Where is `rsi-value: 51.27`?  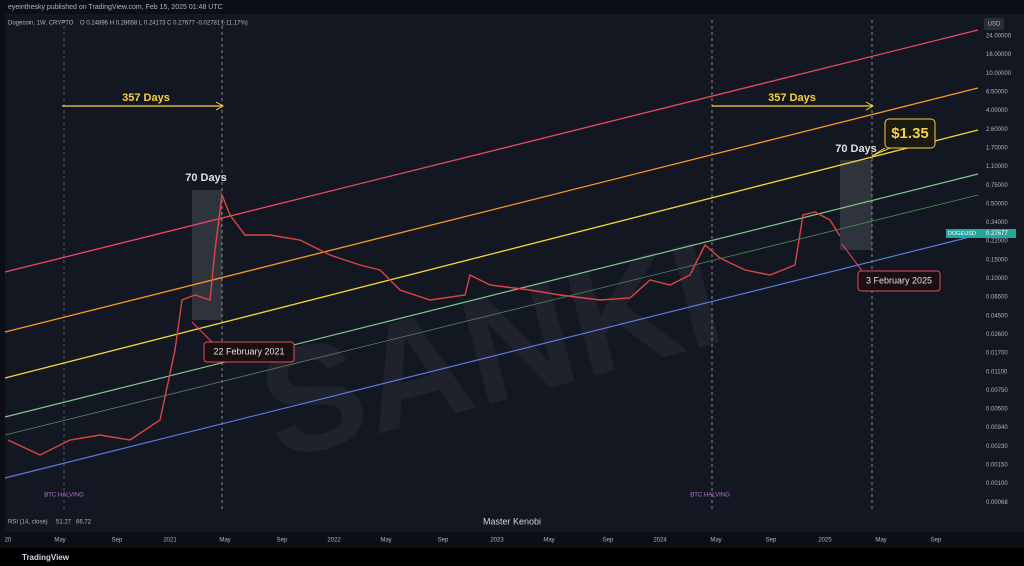
rsi-value: 51.27 is located at coordinates (64, 523).